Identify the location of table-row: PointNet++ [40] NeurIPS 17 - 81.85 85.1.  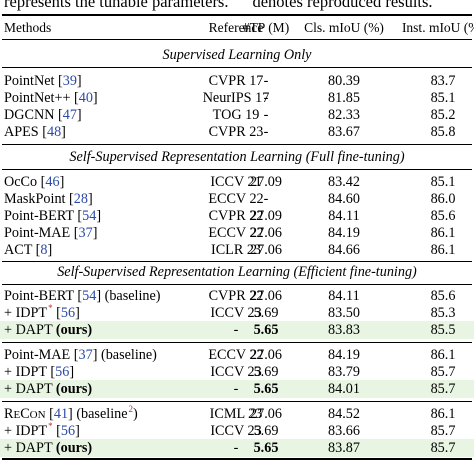
(237, 98).